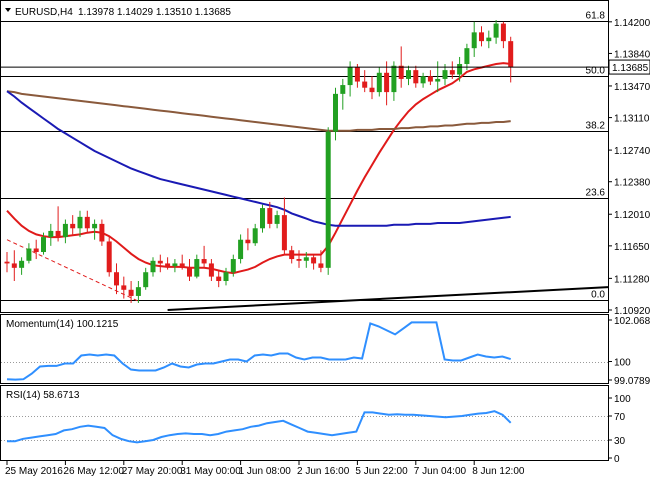 Image resolution: width=650 pixels, height=485 pixels. What do you see at coordinates (8, 10) in the screenshot?
I see `collapse-triangle-icon` at bounding box center [8, 10].